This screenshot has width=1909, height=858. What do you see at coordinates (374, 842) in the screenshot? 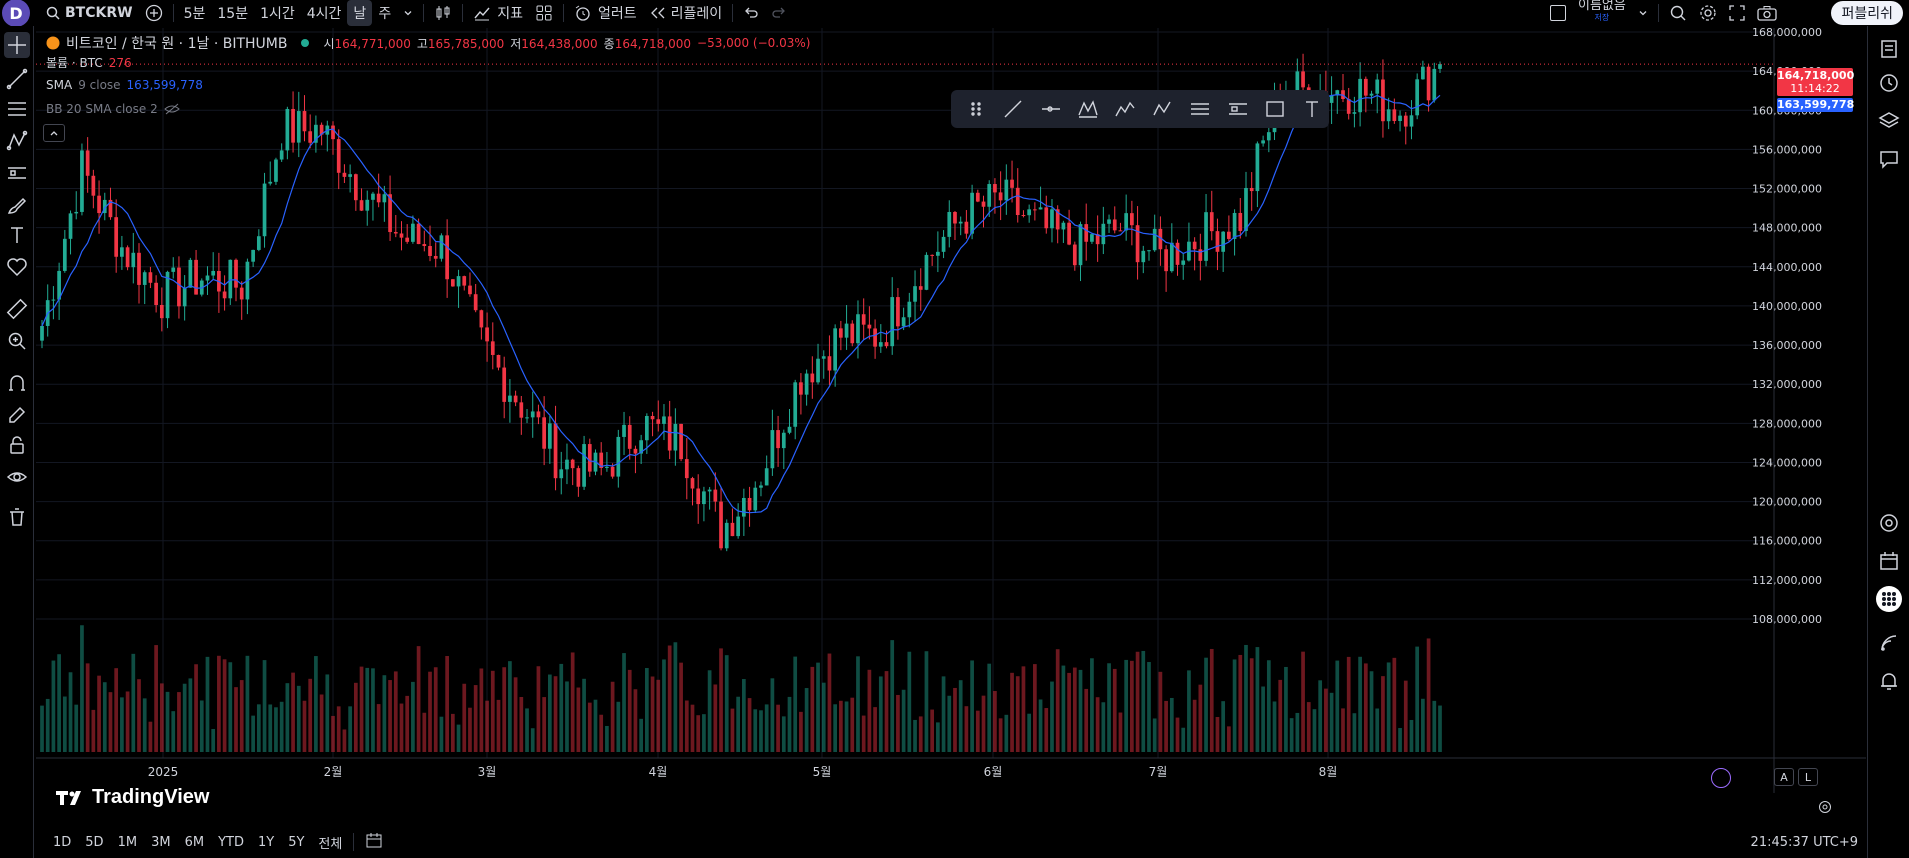
I see `go-to-date-button` at bounding box center [374, 842].